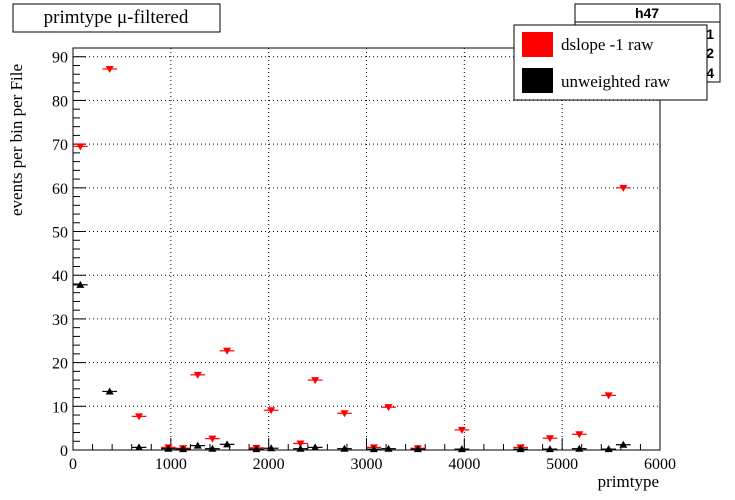 Image resolution: width=735 pixels, height=500 pixels. I want to click on legend-swatch-unweighted, so click(537, 80).